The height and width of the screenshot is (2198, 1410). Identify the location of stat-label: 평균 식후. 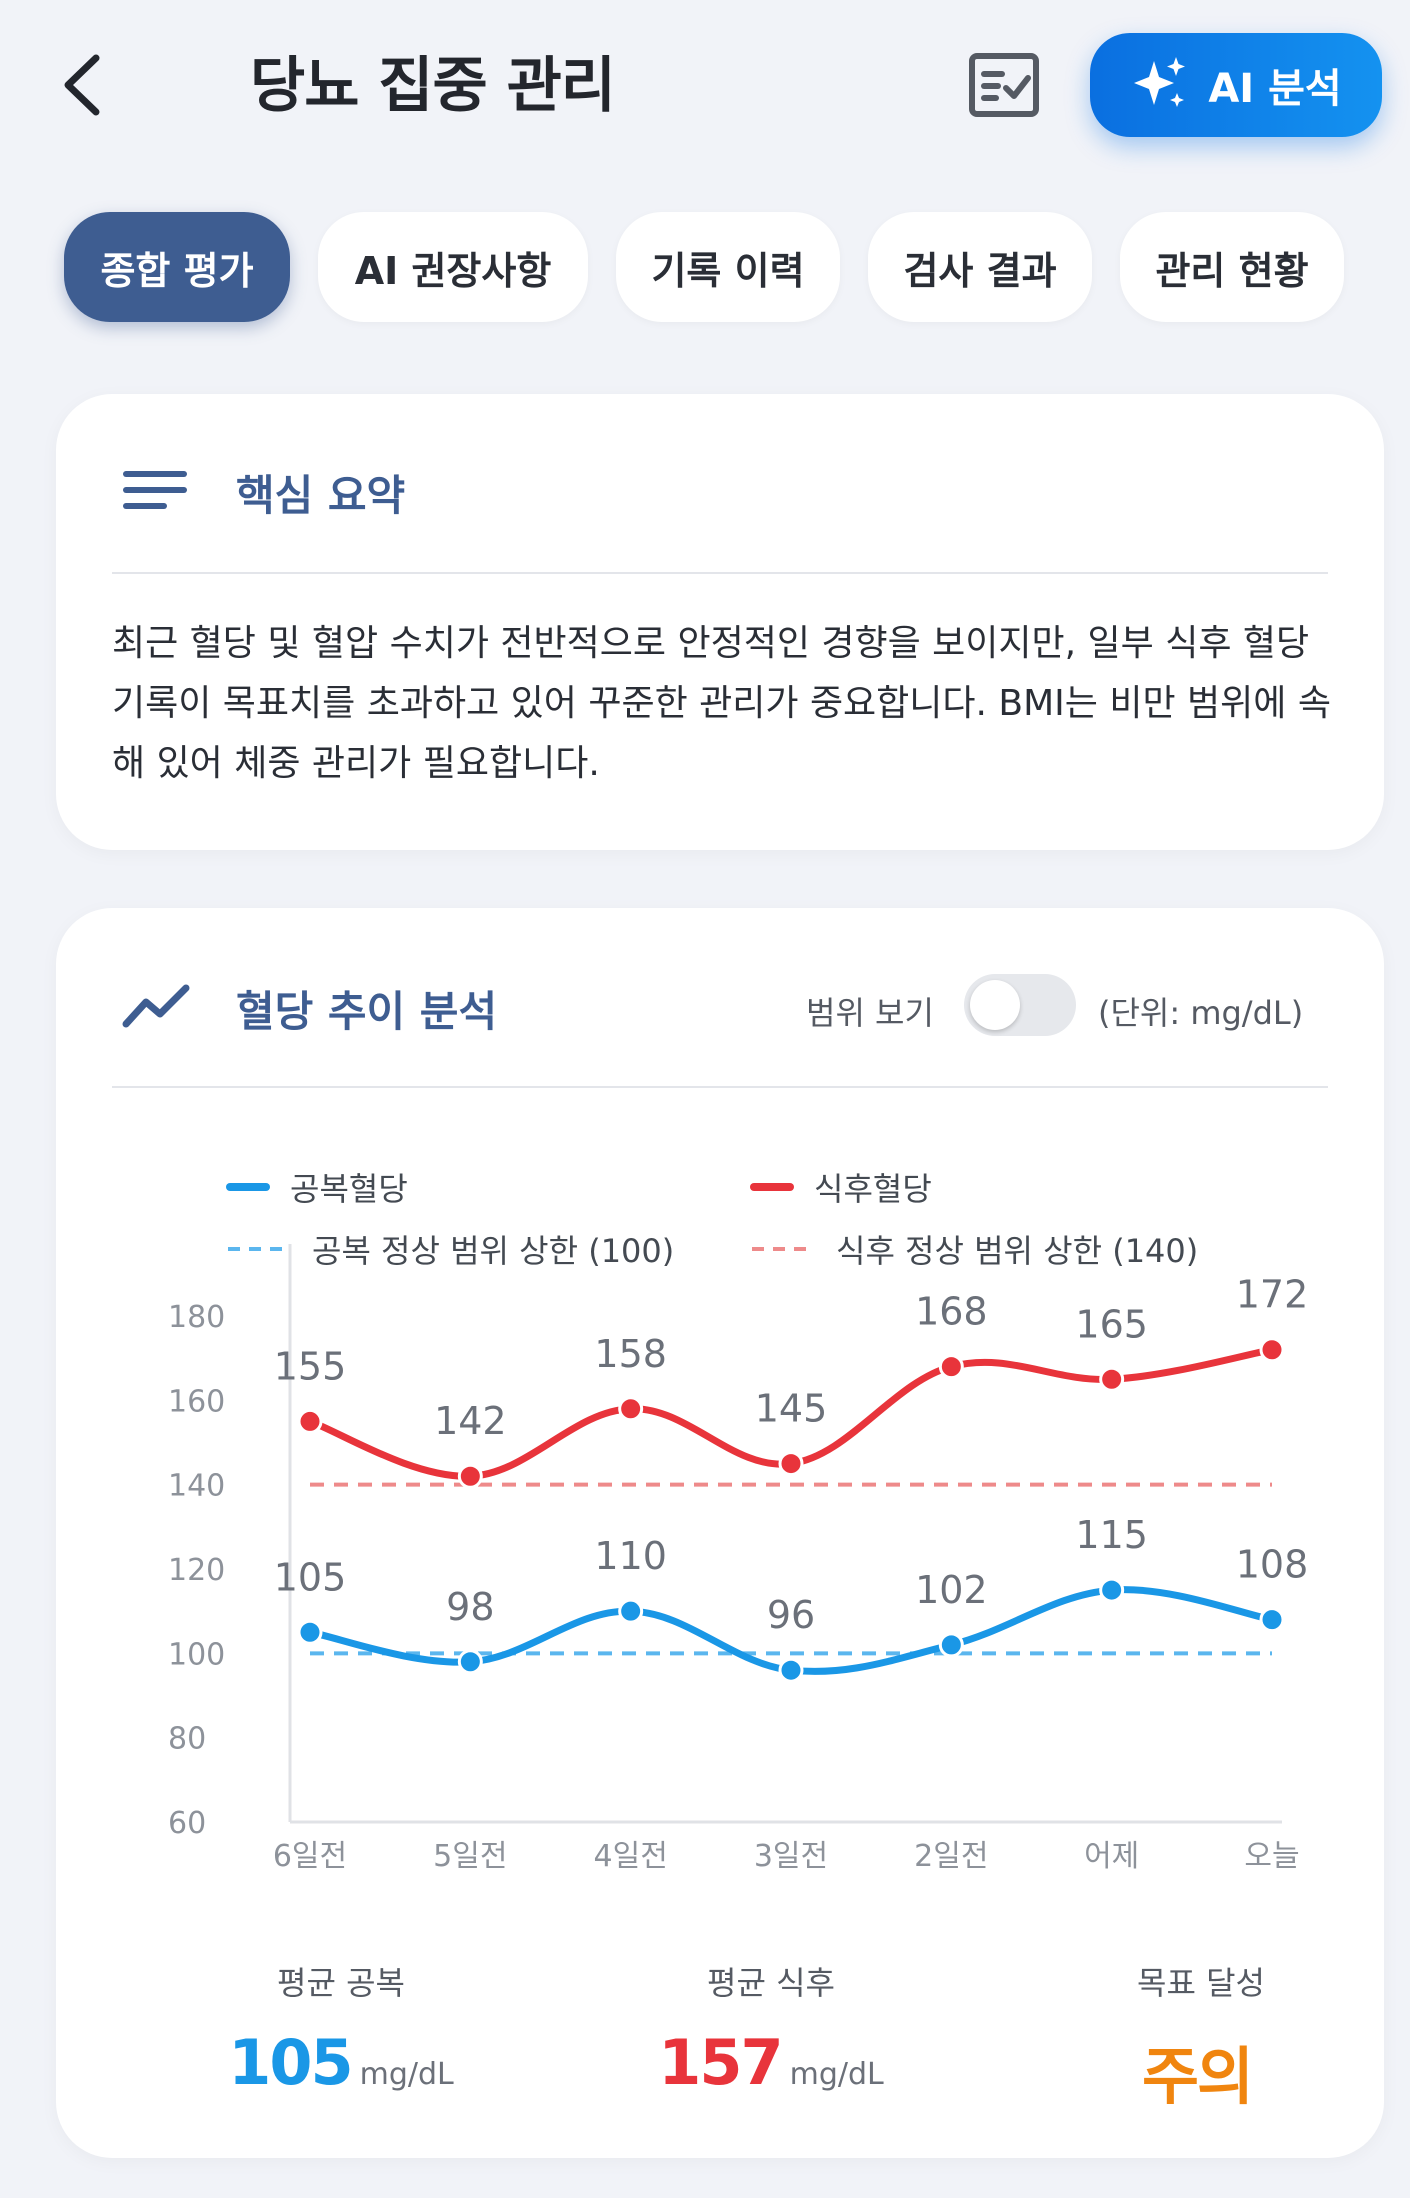
(771, 1983).